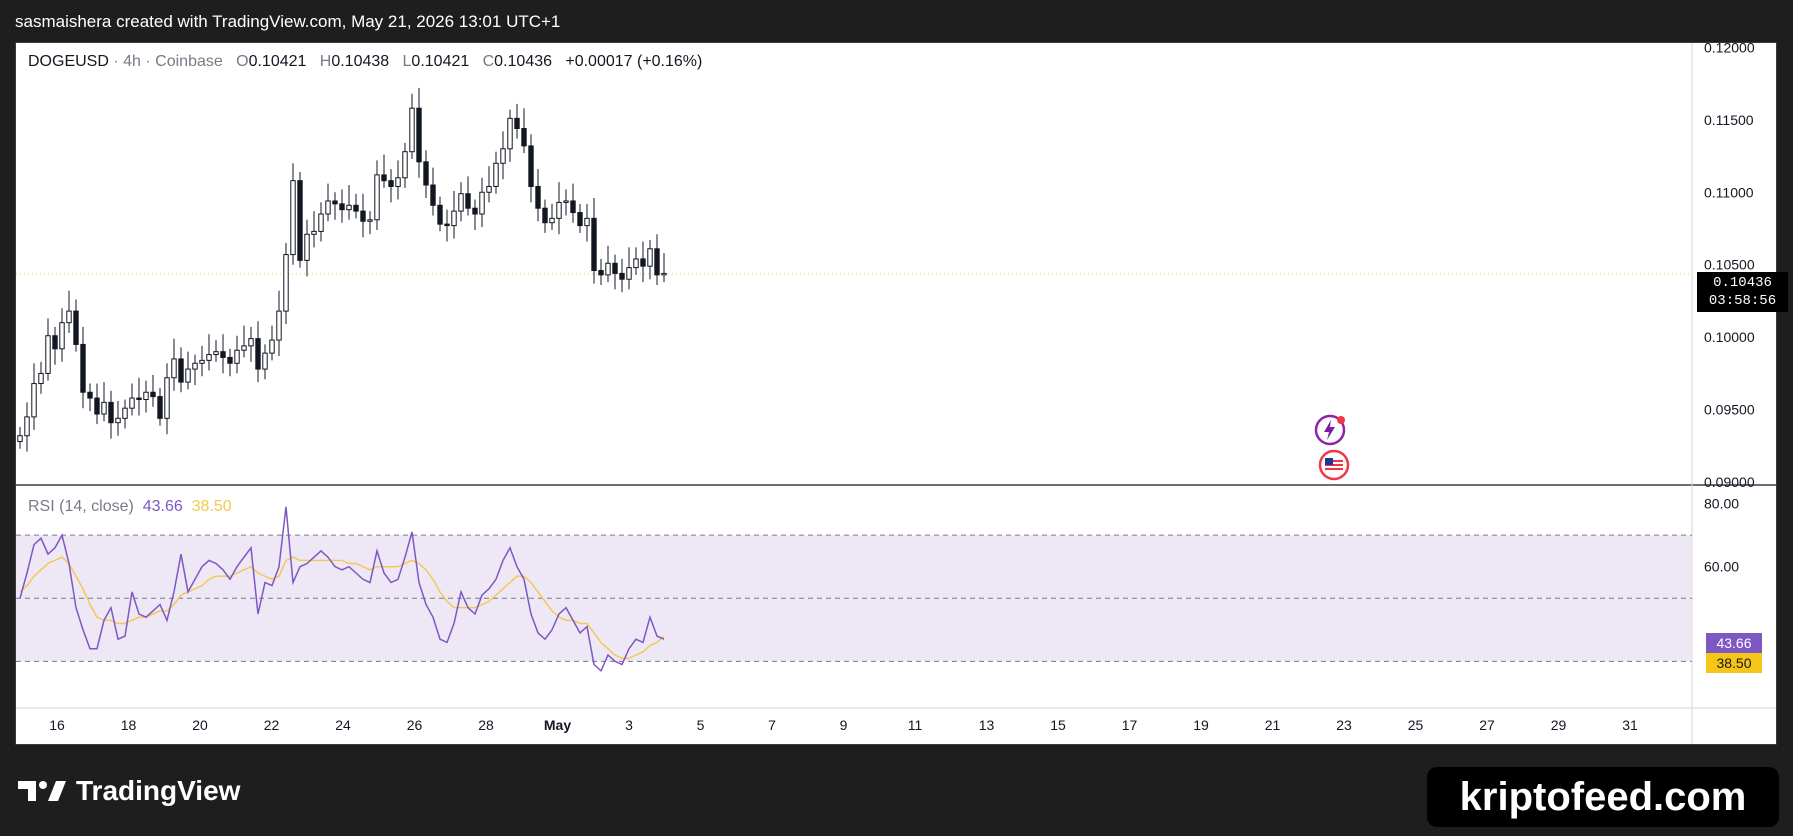 This screenshot has width=1793, height=836. What do you see at coordinates (1734, 663) in the screenshot?
I see `rsi-ma-badge: 38.50` at bounding box center [1734, 663].